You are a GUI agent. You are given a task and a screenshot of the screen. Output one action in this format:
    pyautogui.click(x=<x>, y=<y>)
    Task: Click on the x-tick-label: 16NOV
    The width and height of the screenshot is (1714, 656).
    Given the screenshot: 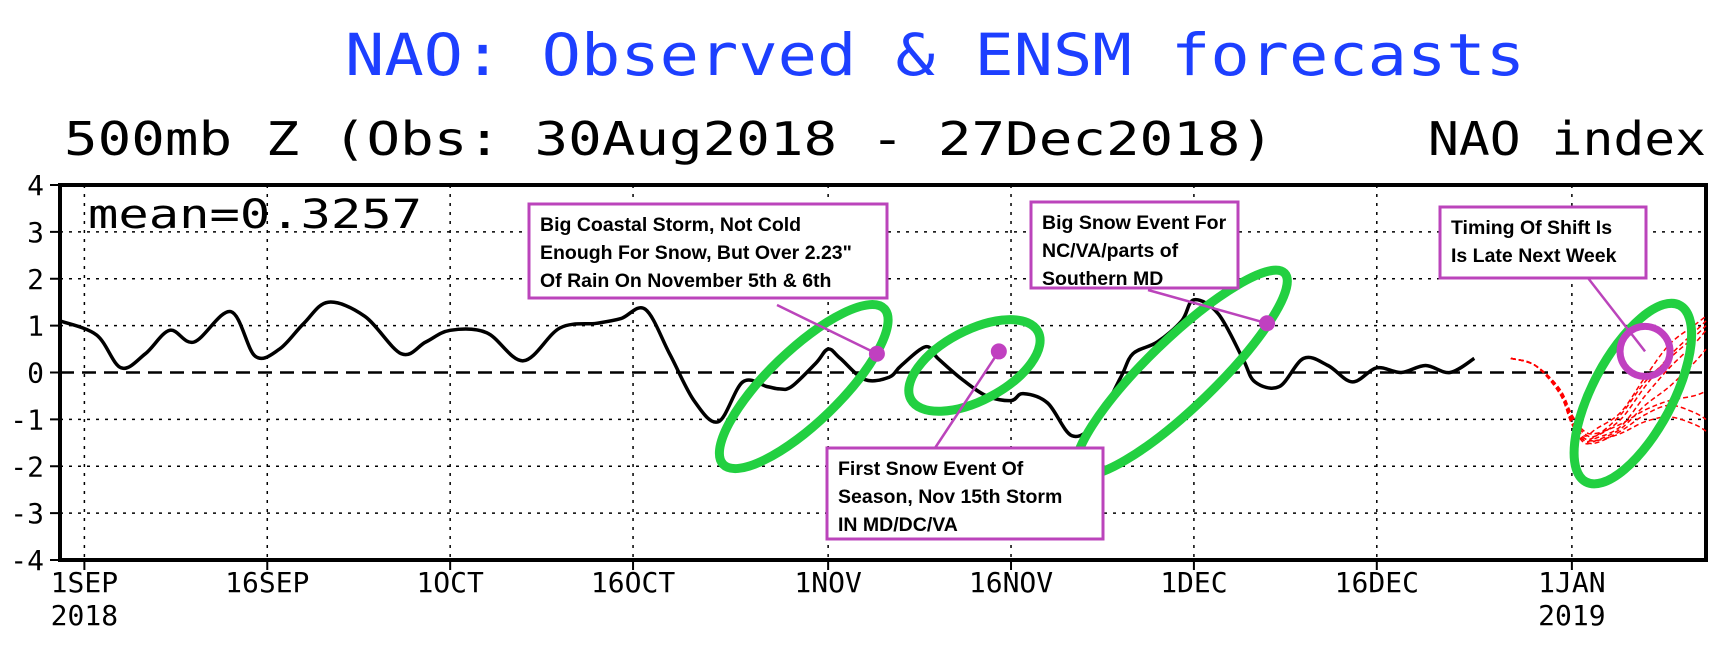 What is the action you would take?
    pyautogui.click(x=1011, y=582)
    